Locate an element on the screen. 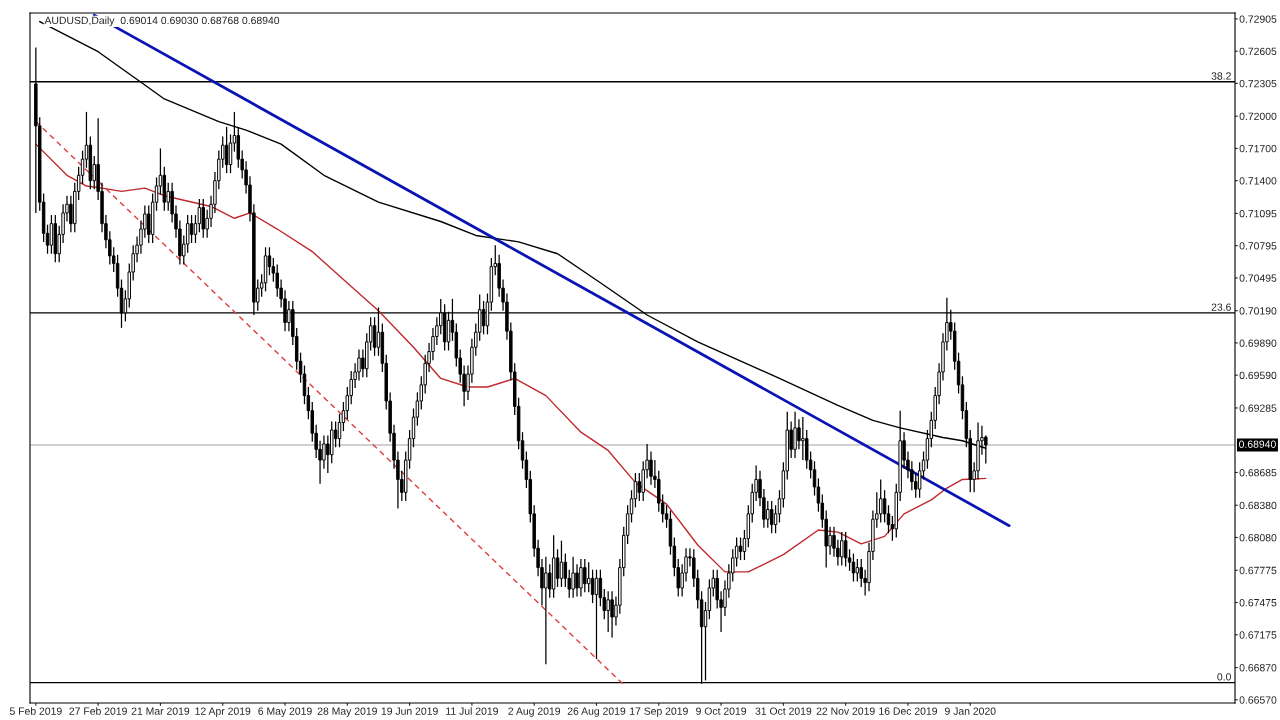 Image resolution: width=1280 pixels, height=720 pixels. x-tick-label: 11 Jul 2019 is located at coordinates (472, 711).